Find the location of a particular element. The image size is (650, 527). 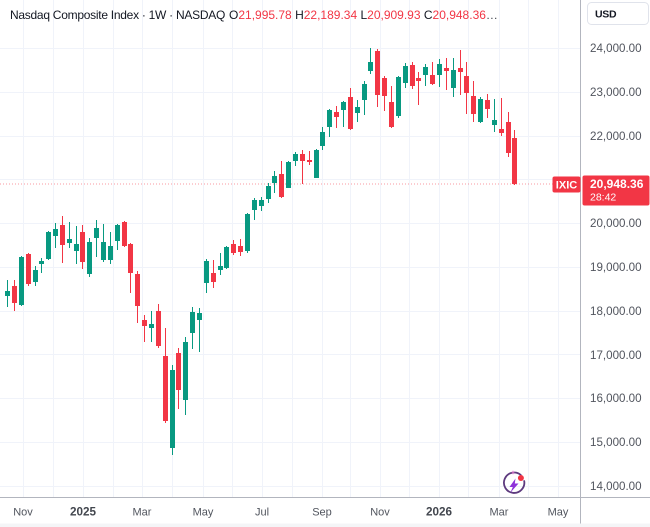

svg-text: Sep is located at coordinates (322, 513).